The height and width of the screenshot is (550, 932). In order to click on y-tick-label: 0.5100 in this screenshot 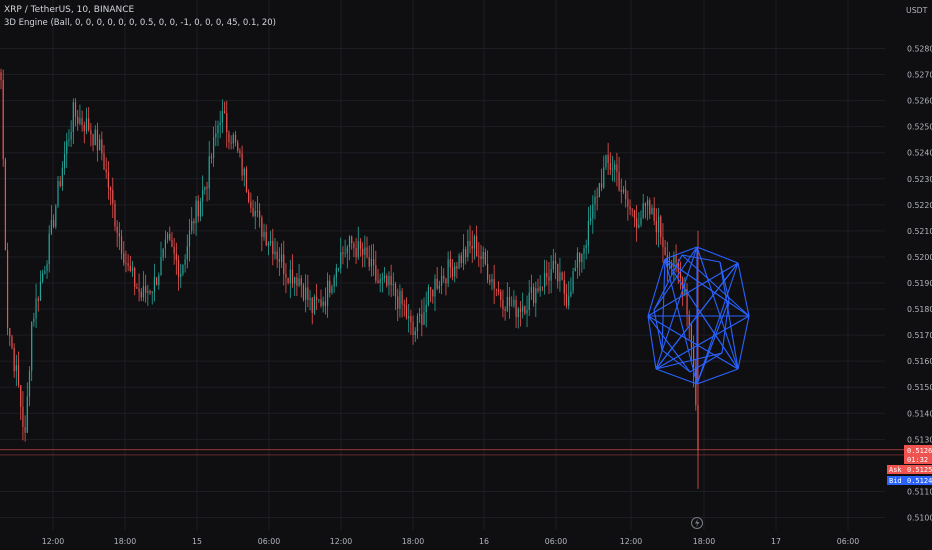, I will do `click(919, 518)`.